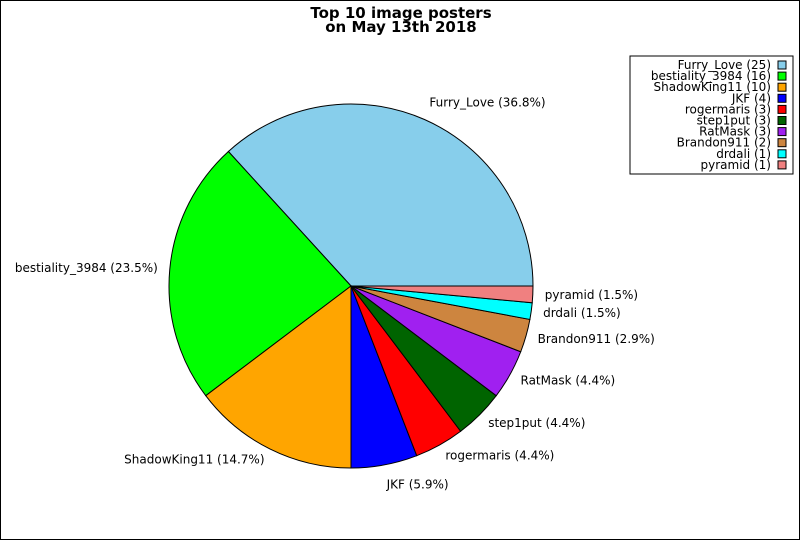 The height and width of the screenshot is (541, 800). Describe the element at coordinates (536, 423) in the screenshot. I see `slice-label: step1put (4.4%)` at that location.